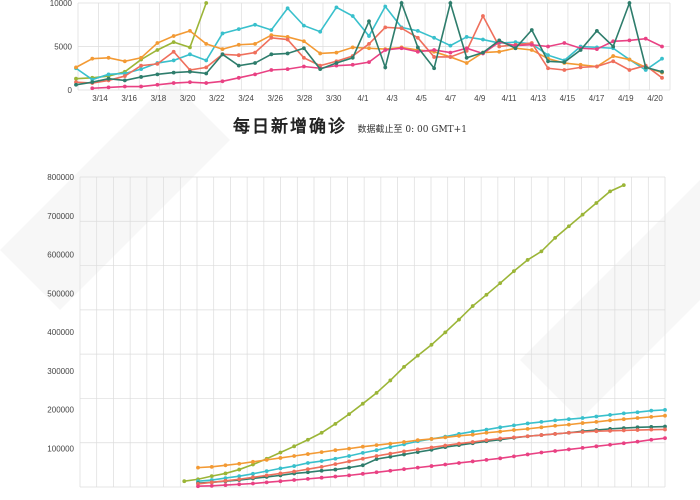  I want to click on y-tick-label: 10000, so click(61, 4).